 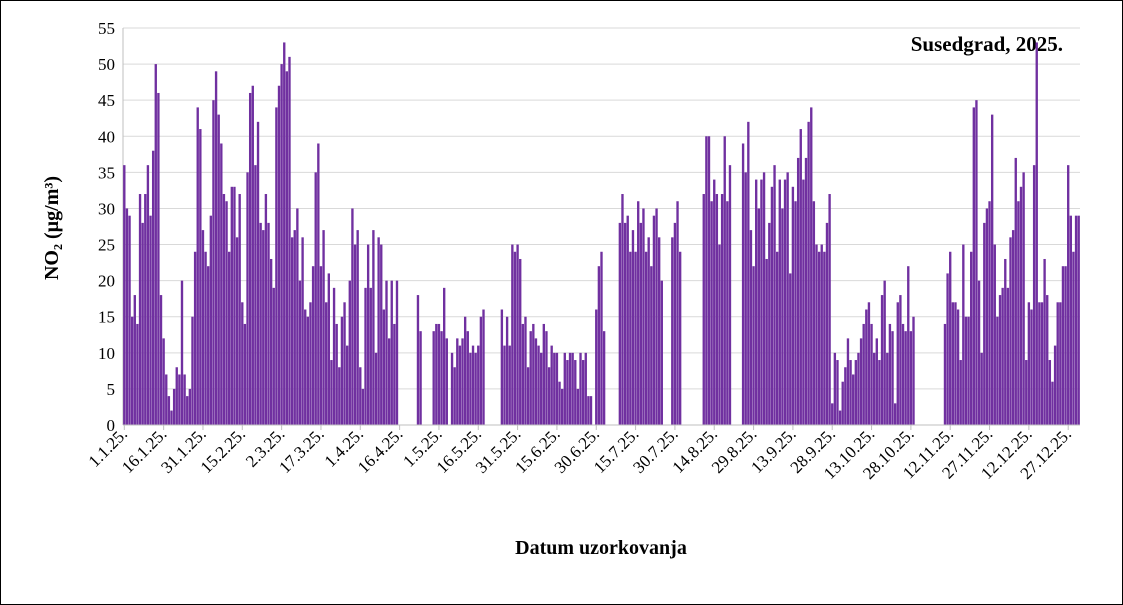 What do you see at coordinates (106, 317) in the screenshot?
I see `y-tick-label: 15` at bounding box center [106, 317].